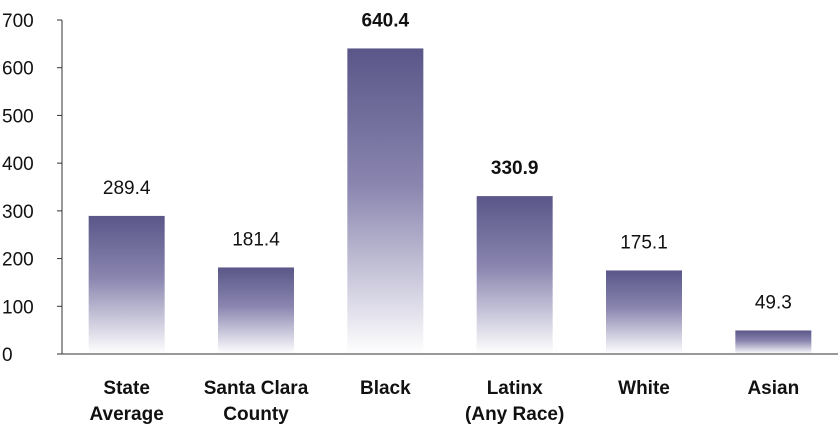 The image size is (838, 429). I want to click on y-tick-label: 300, so click(18, 212).